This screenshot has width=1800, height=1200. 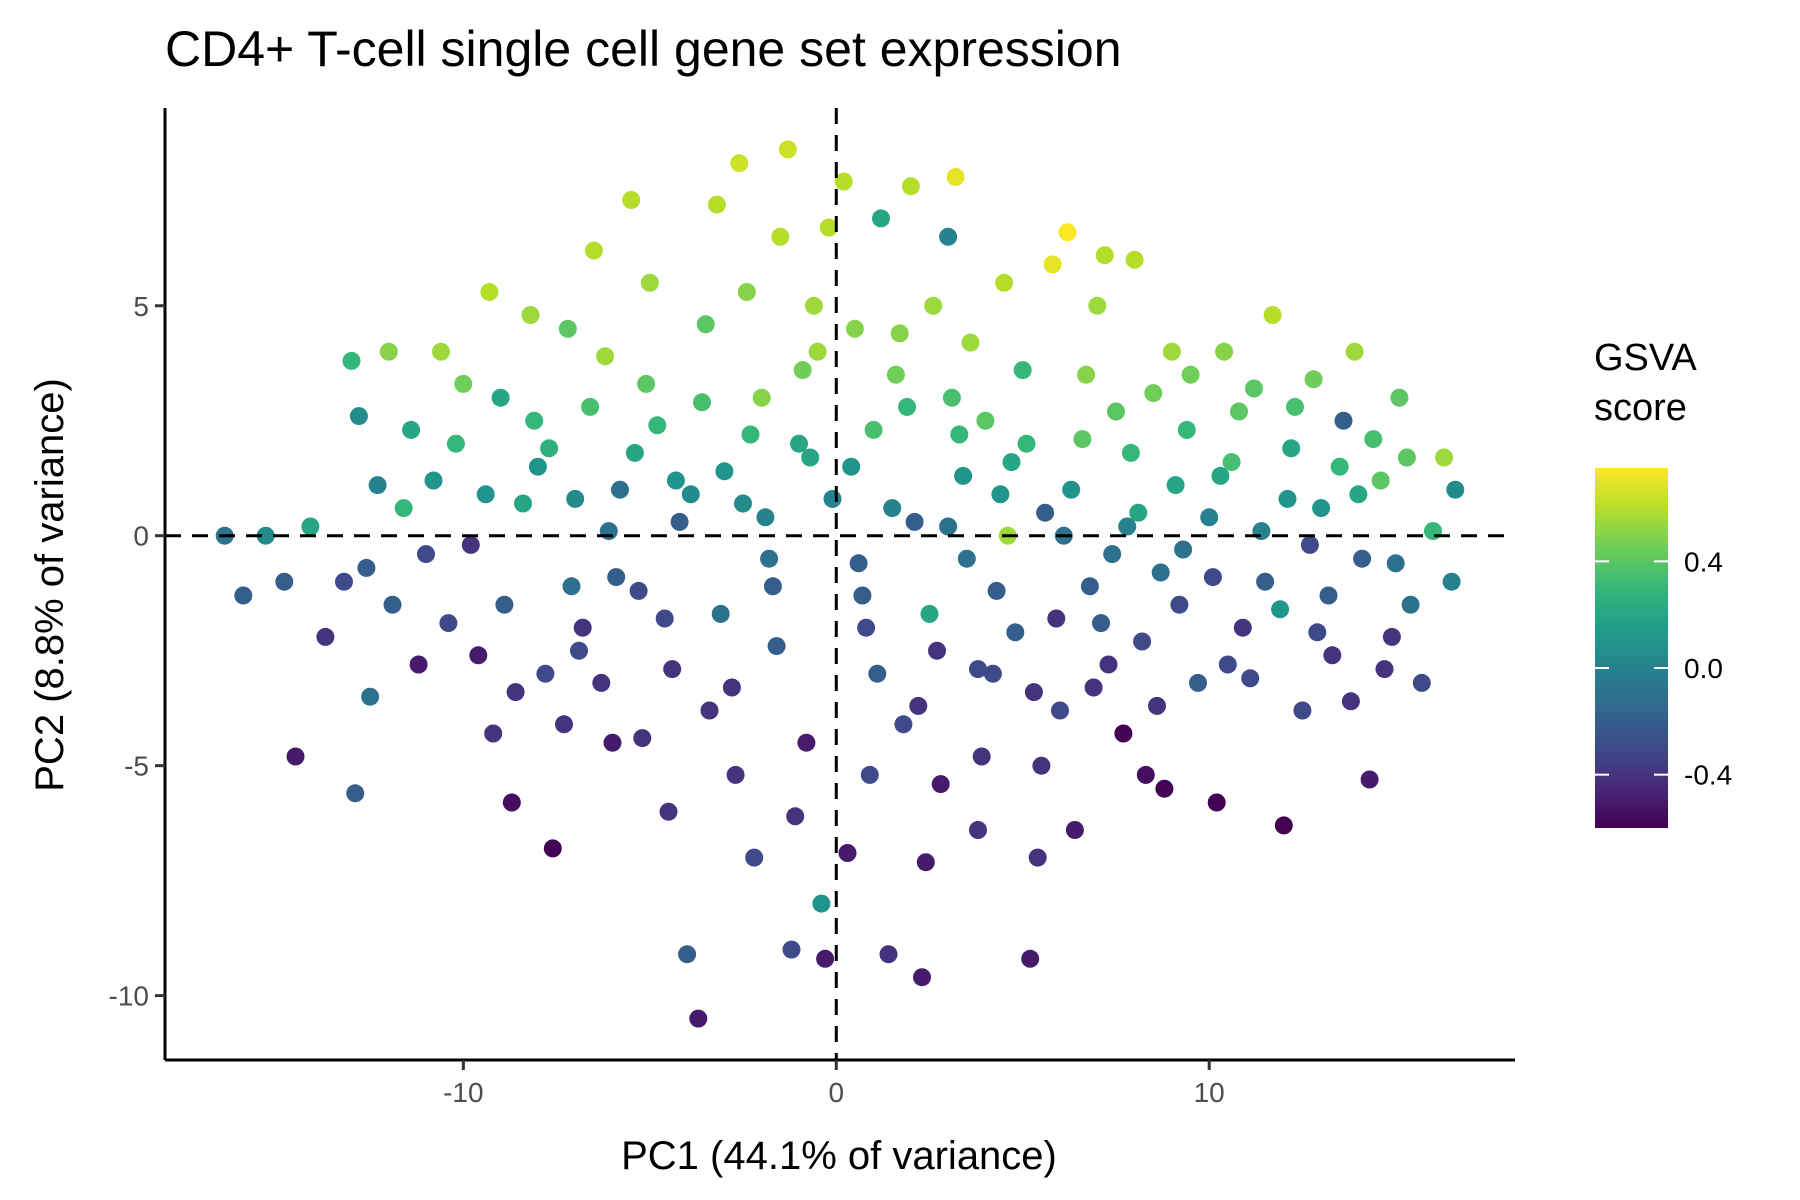 What do you see at coordinates (1645, 358) in the screenshot?
I see `legend-title-line-1: GSVA` at bounding box center [1645, 358].